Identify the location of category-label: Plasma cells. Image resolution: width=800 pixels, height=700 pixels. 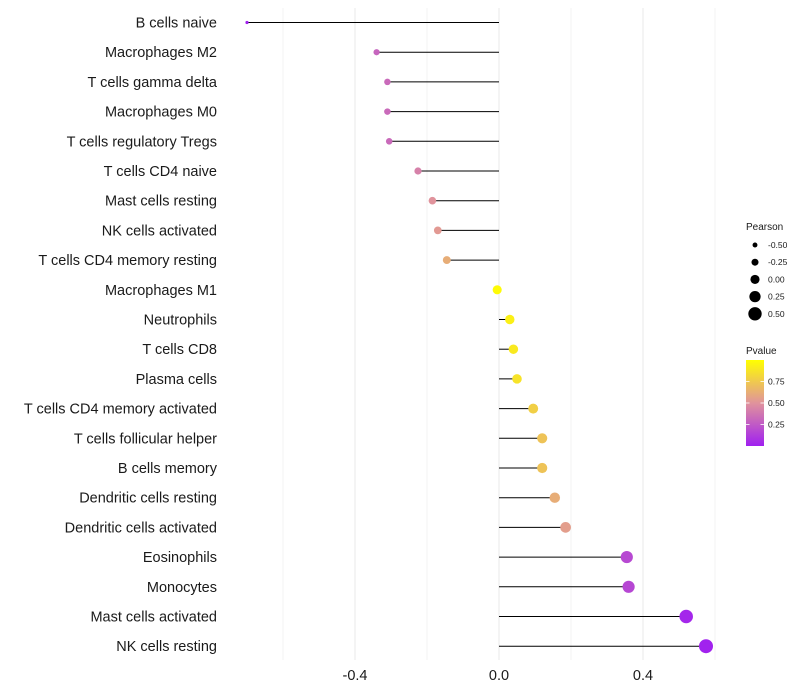
(176, 380).